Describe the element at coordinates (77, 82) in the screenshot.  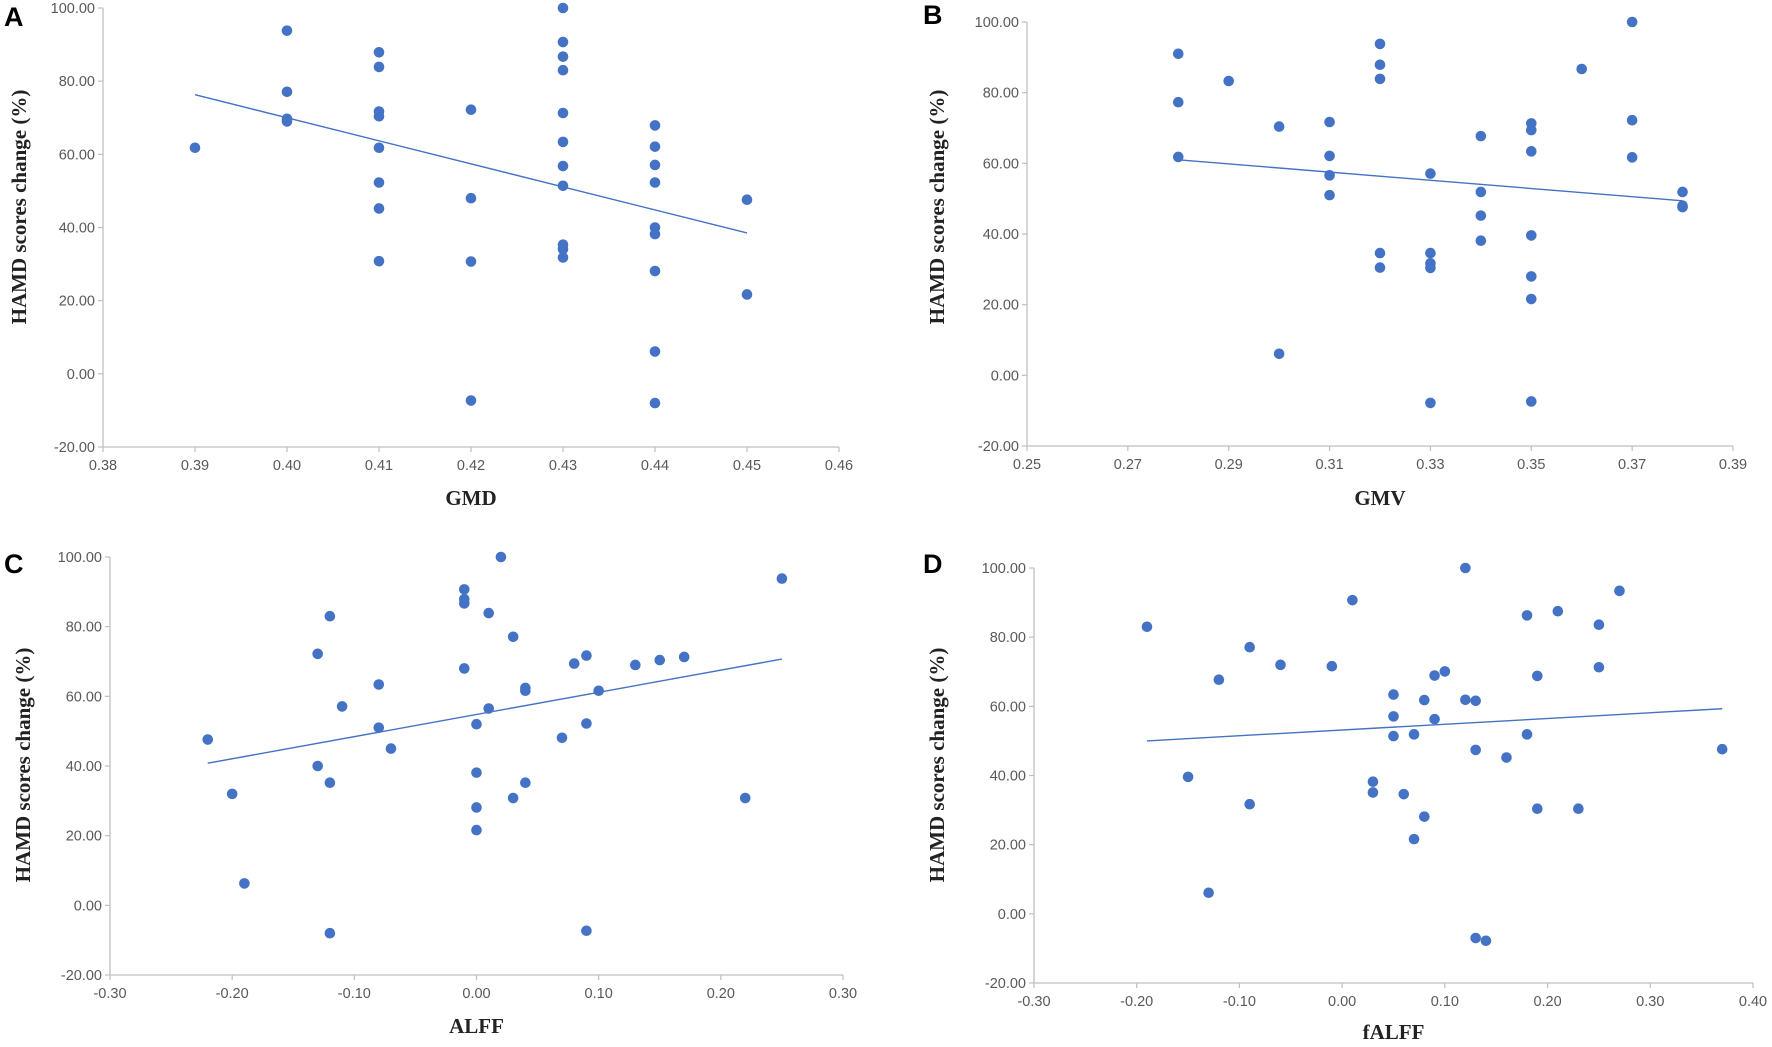
I see `y-tick-label: 80.00` at that location.